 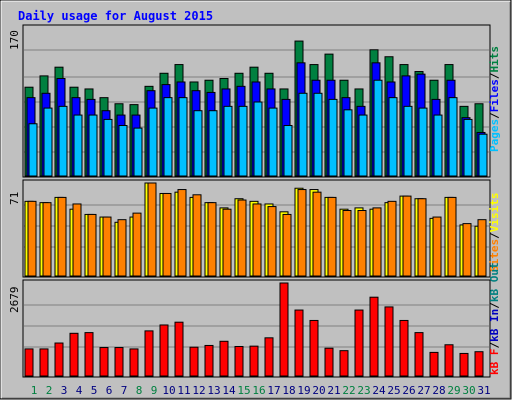 What do you see at coordinates (303, 390) in the screenshot?
I see `x-tick-label: 19` at bounding box center [303, 390].